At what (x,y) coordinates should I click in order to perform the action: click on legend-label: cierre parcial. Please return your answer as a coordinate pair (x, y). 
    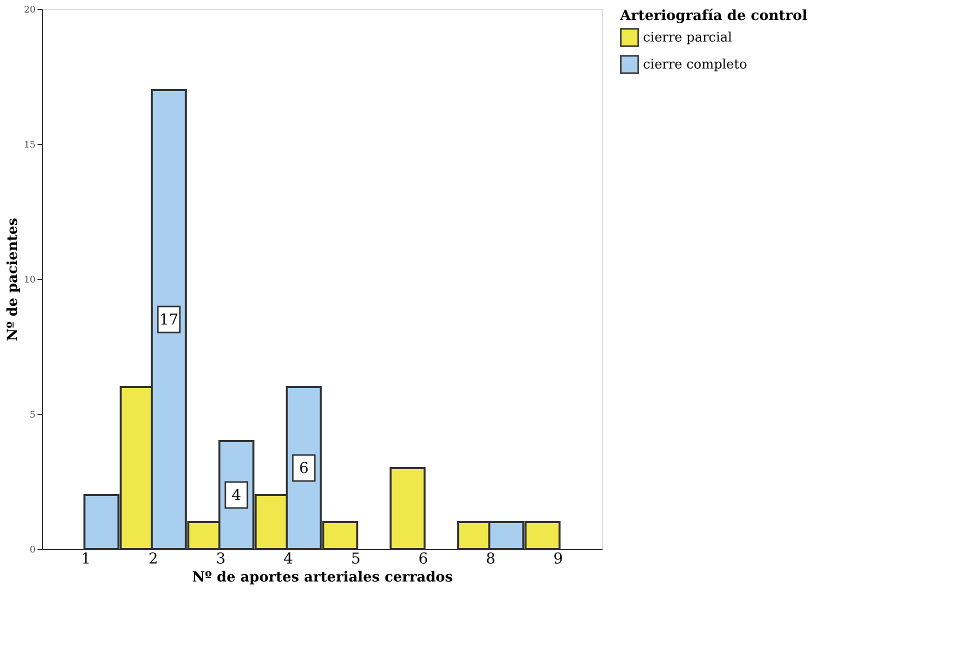
    Looking at the image, I should click on (687, 38).